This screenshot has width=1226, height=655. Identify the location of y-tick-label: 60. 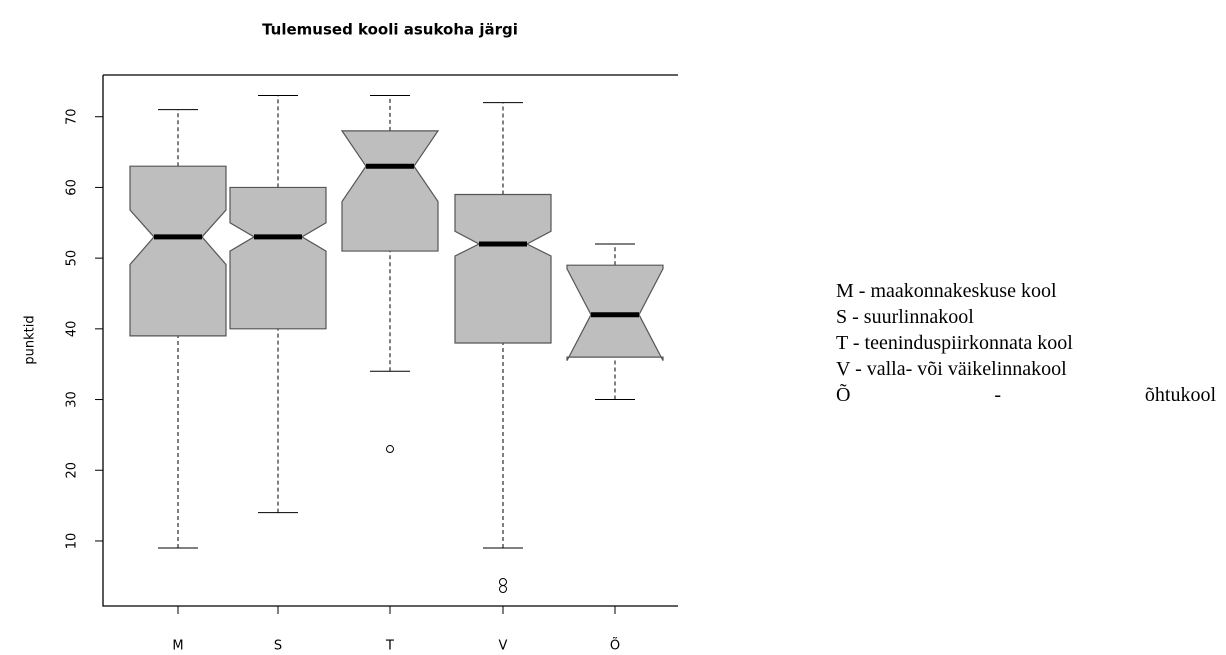
(72, 187).